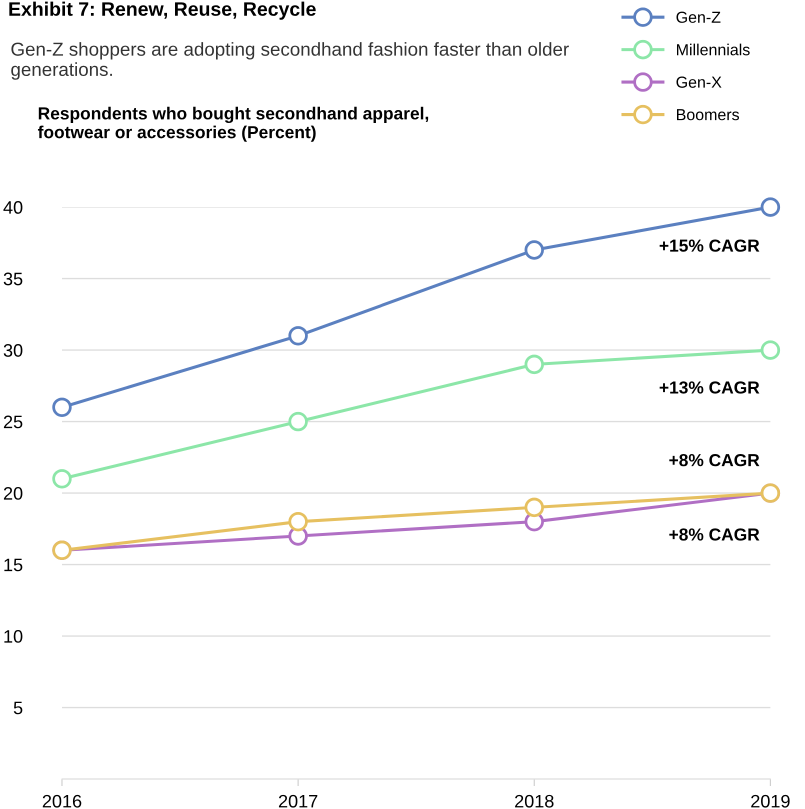 The image size is (805, 809). Describe the element at coordinates (13, 636) in the screenshot. I see `y-tick-label: 10` at that location.